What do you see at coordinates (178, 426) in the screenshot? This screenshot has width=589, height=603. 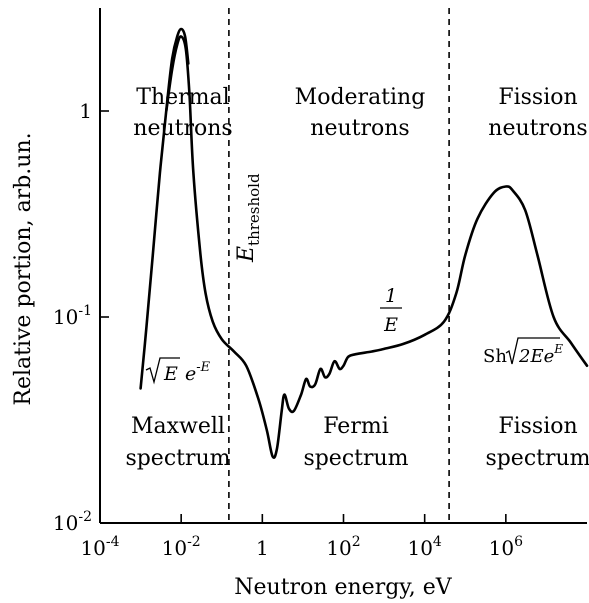 I see `region-maxwell-line-1: Maxwell` at bounding box center [178, 426].